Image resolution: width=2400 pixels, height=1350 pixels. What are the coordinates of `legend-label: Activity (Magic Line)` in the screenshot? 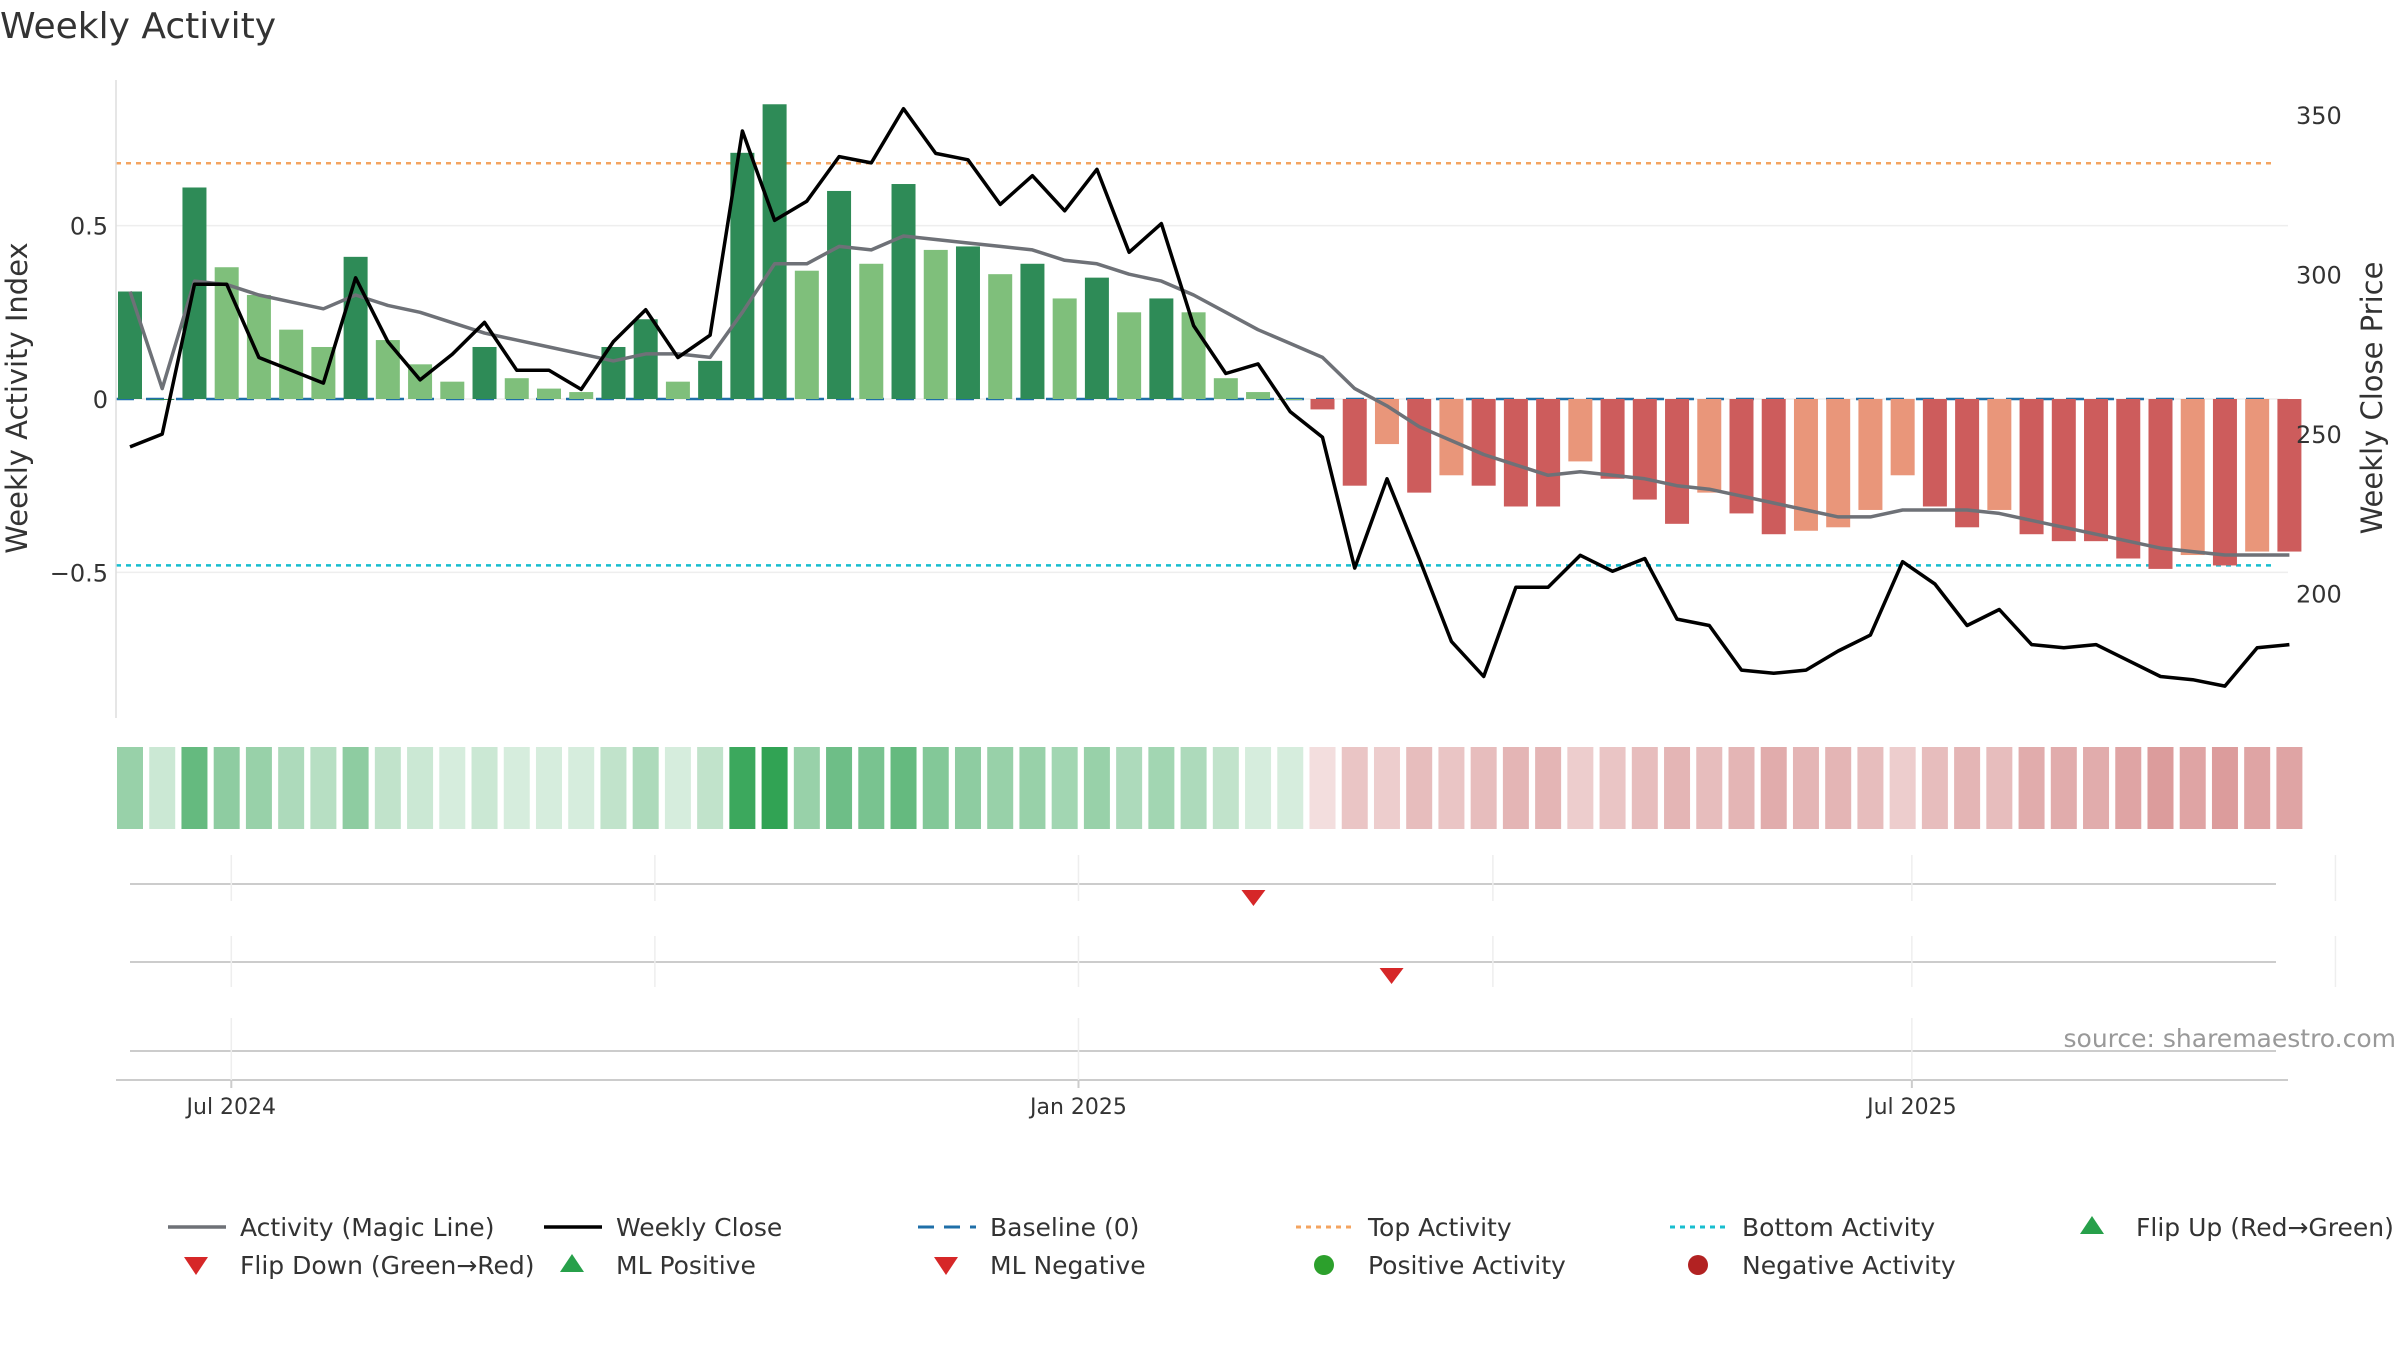 It's located at (367, 1227).